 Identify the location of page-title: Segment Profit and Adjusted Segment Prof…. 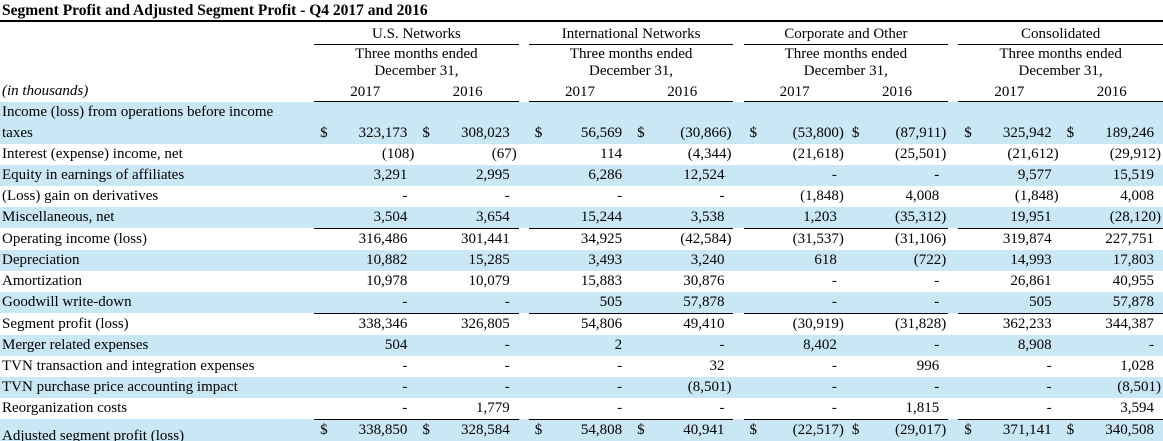
(581, 11).